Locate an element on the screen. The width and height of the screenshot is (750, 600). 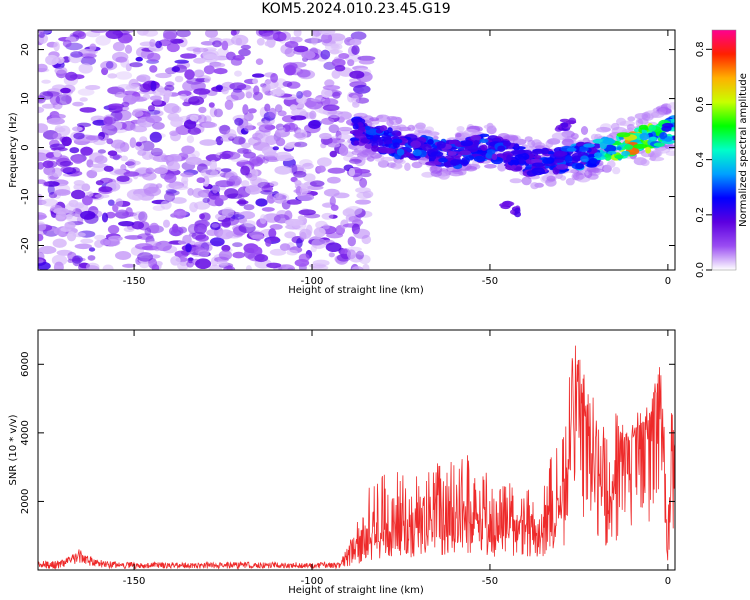
y-tick-label: 10 is located at coordinates (25, 98).